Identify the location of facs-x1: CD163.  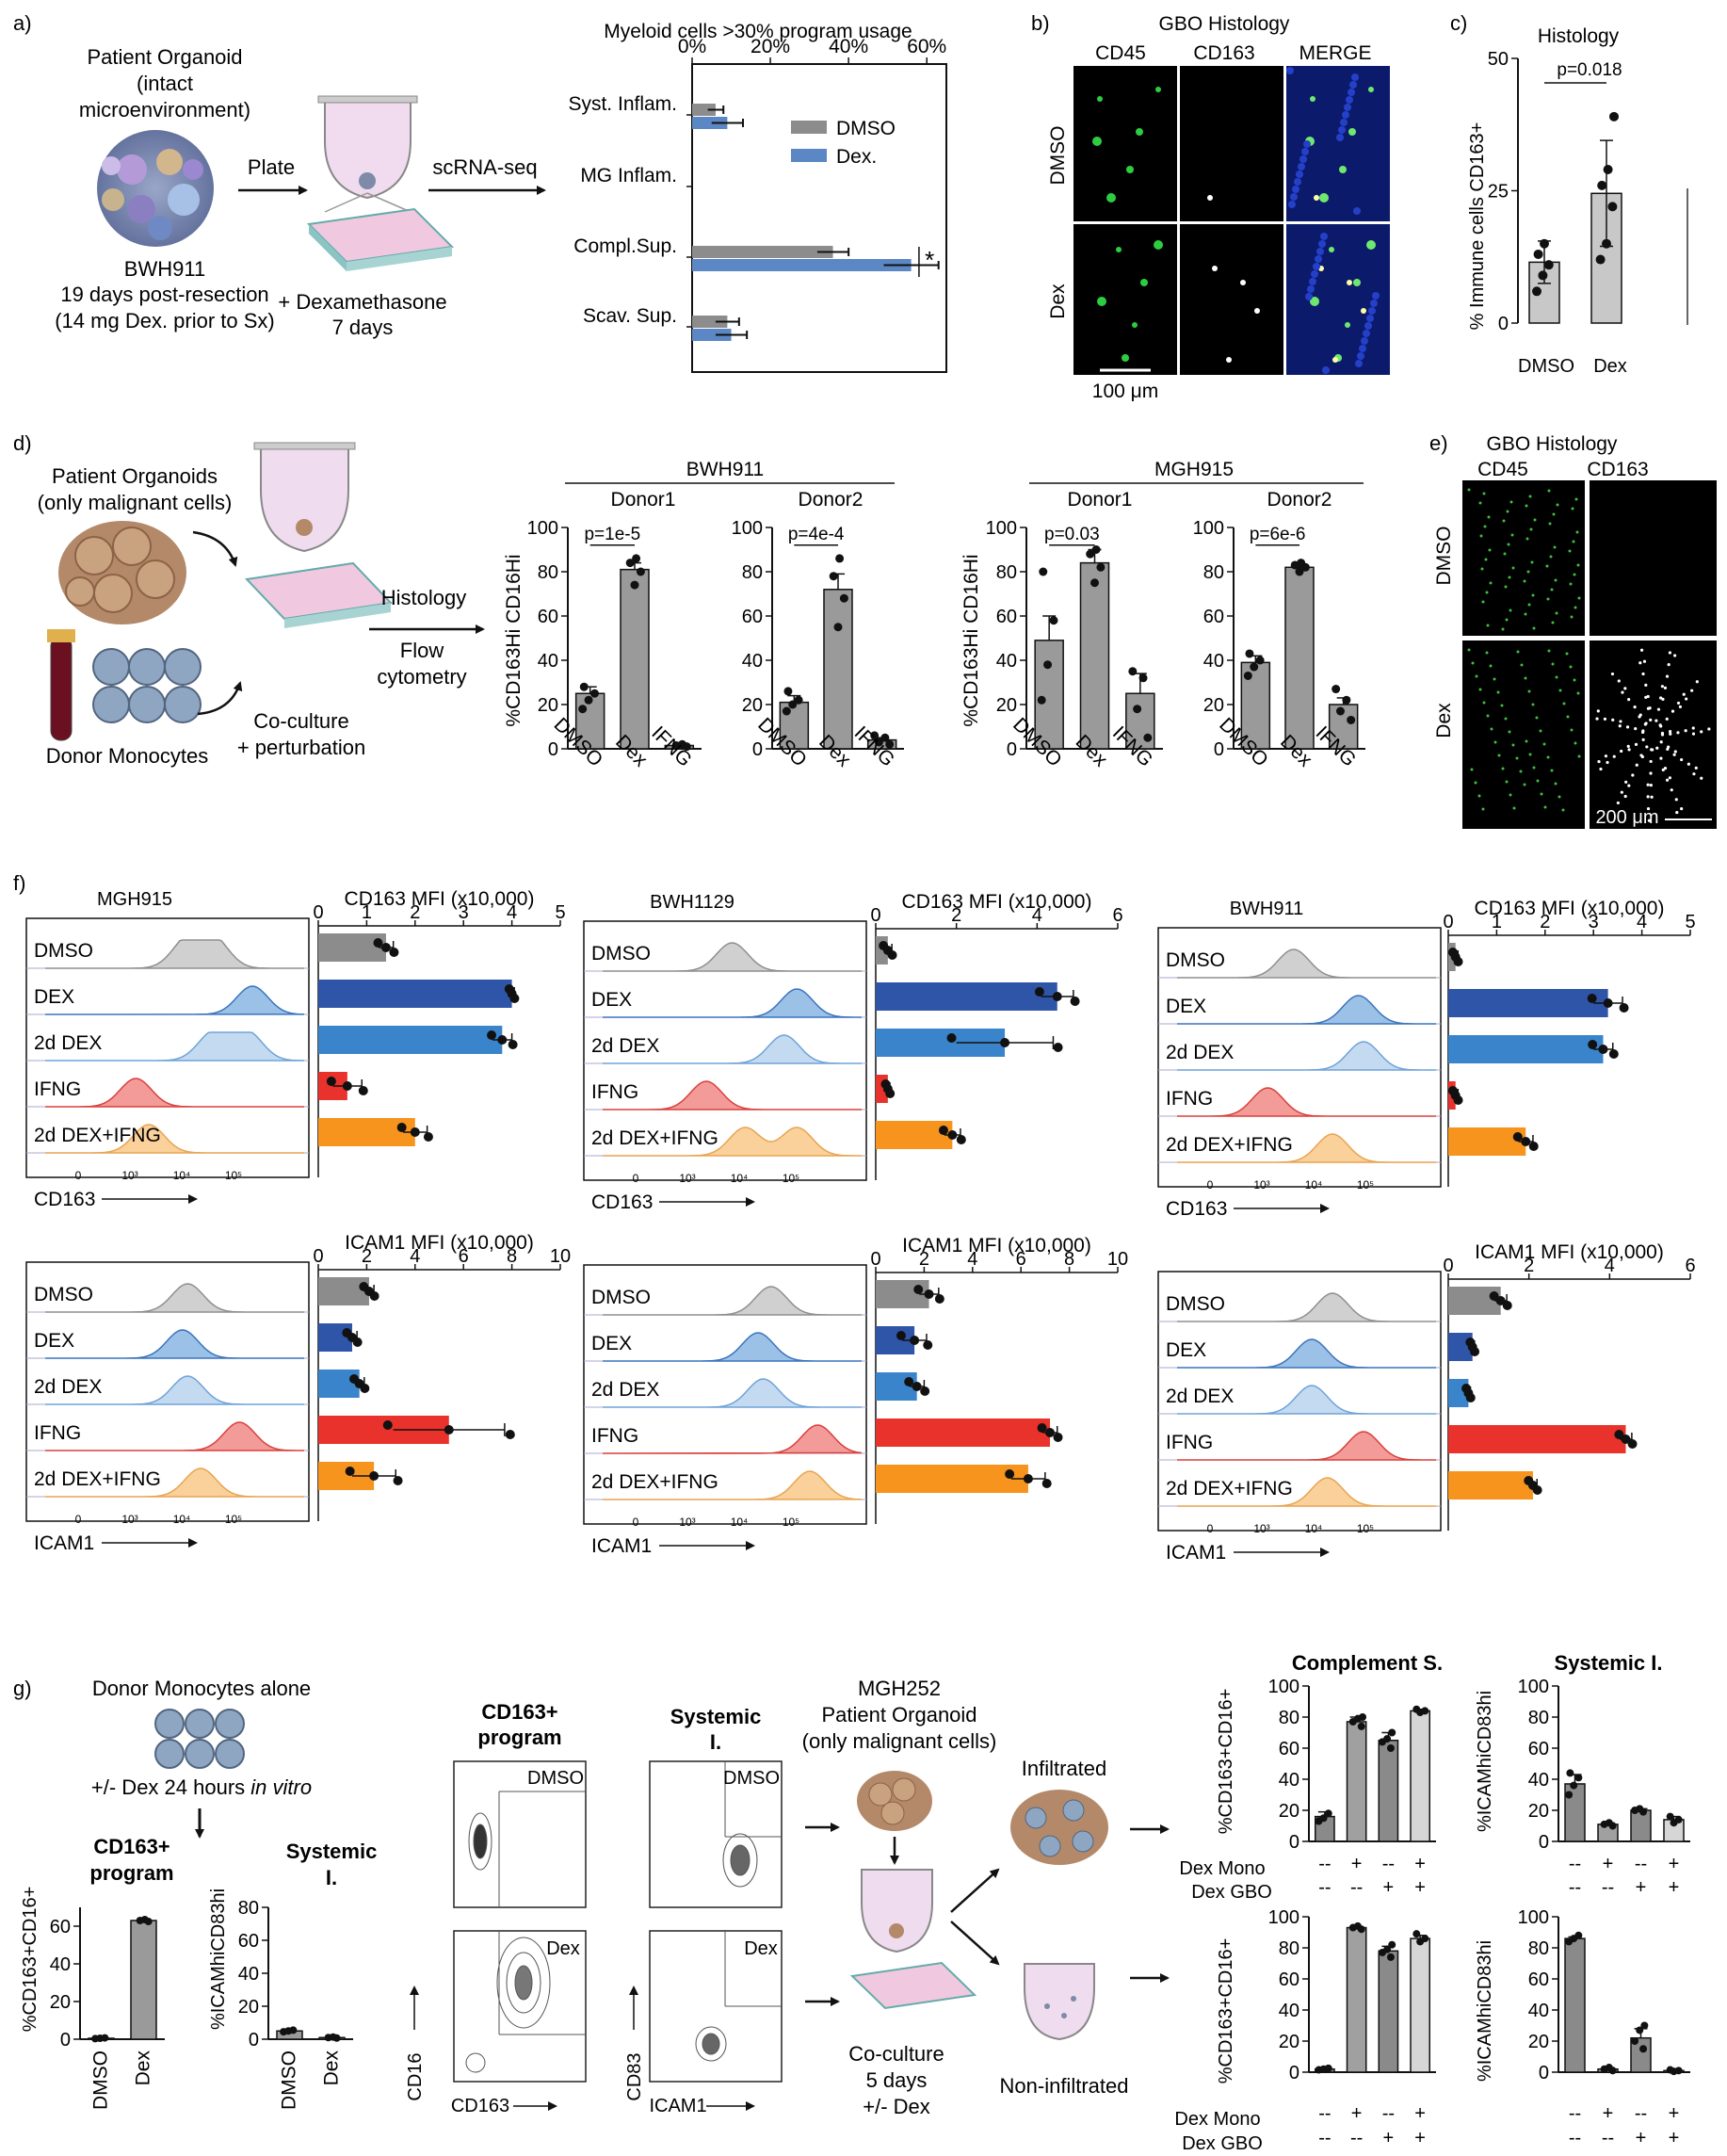
(480, 2106).